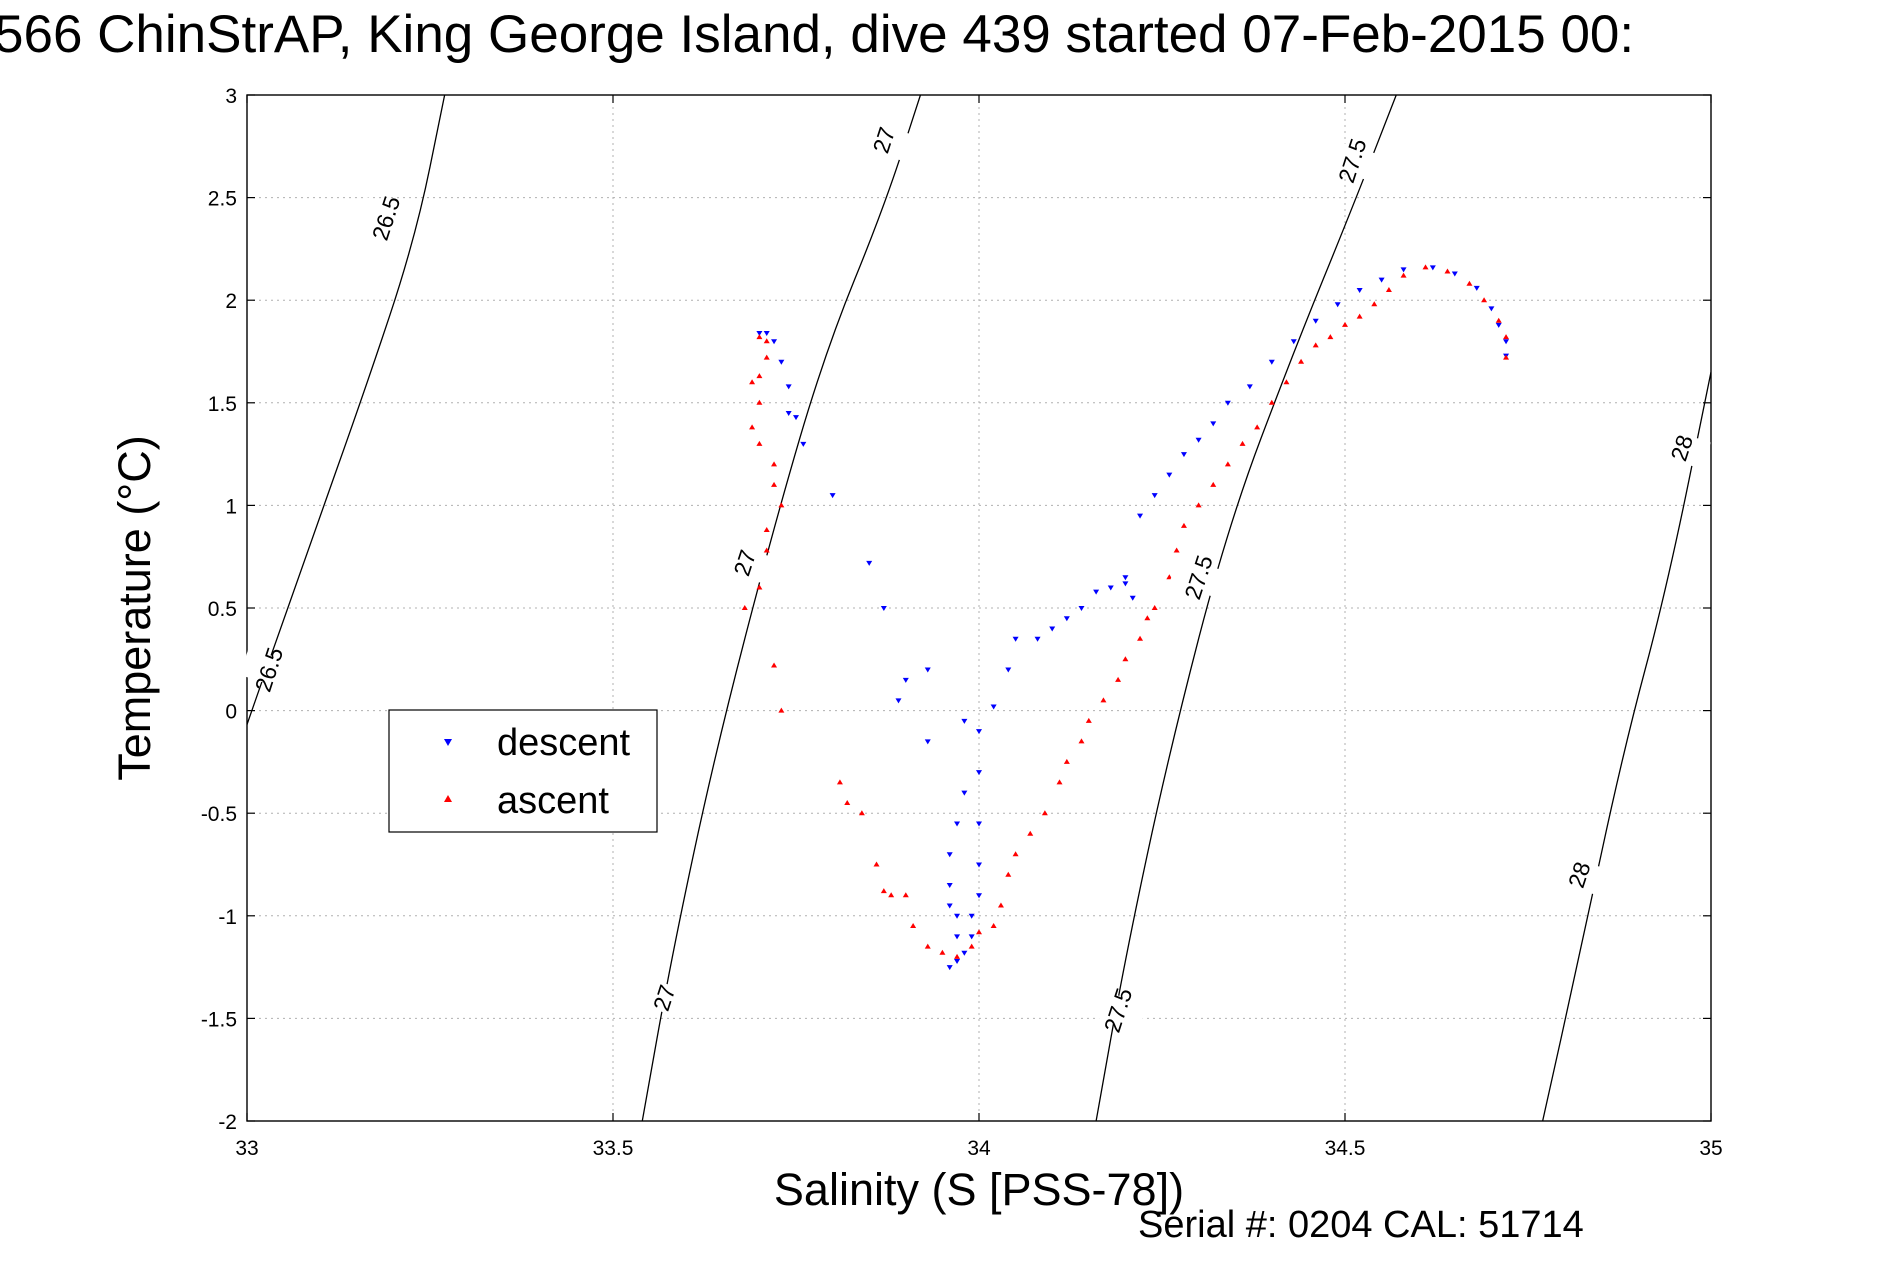 The height and width of the screenshot is (1262, 1891). What do you see at coordinates (523, 771) in the screenshot?
I see `legend: descent ascent` at bounding box center [523, 771].